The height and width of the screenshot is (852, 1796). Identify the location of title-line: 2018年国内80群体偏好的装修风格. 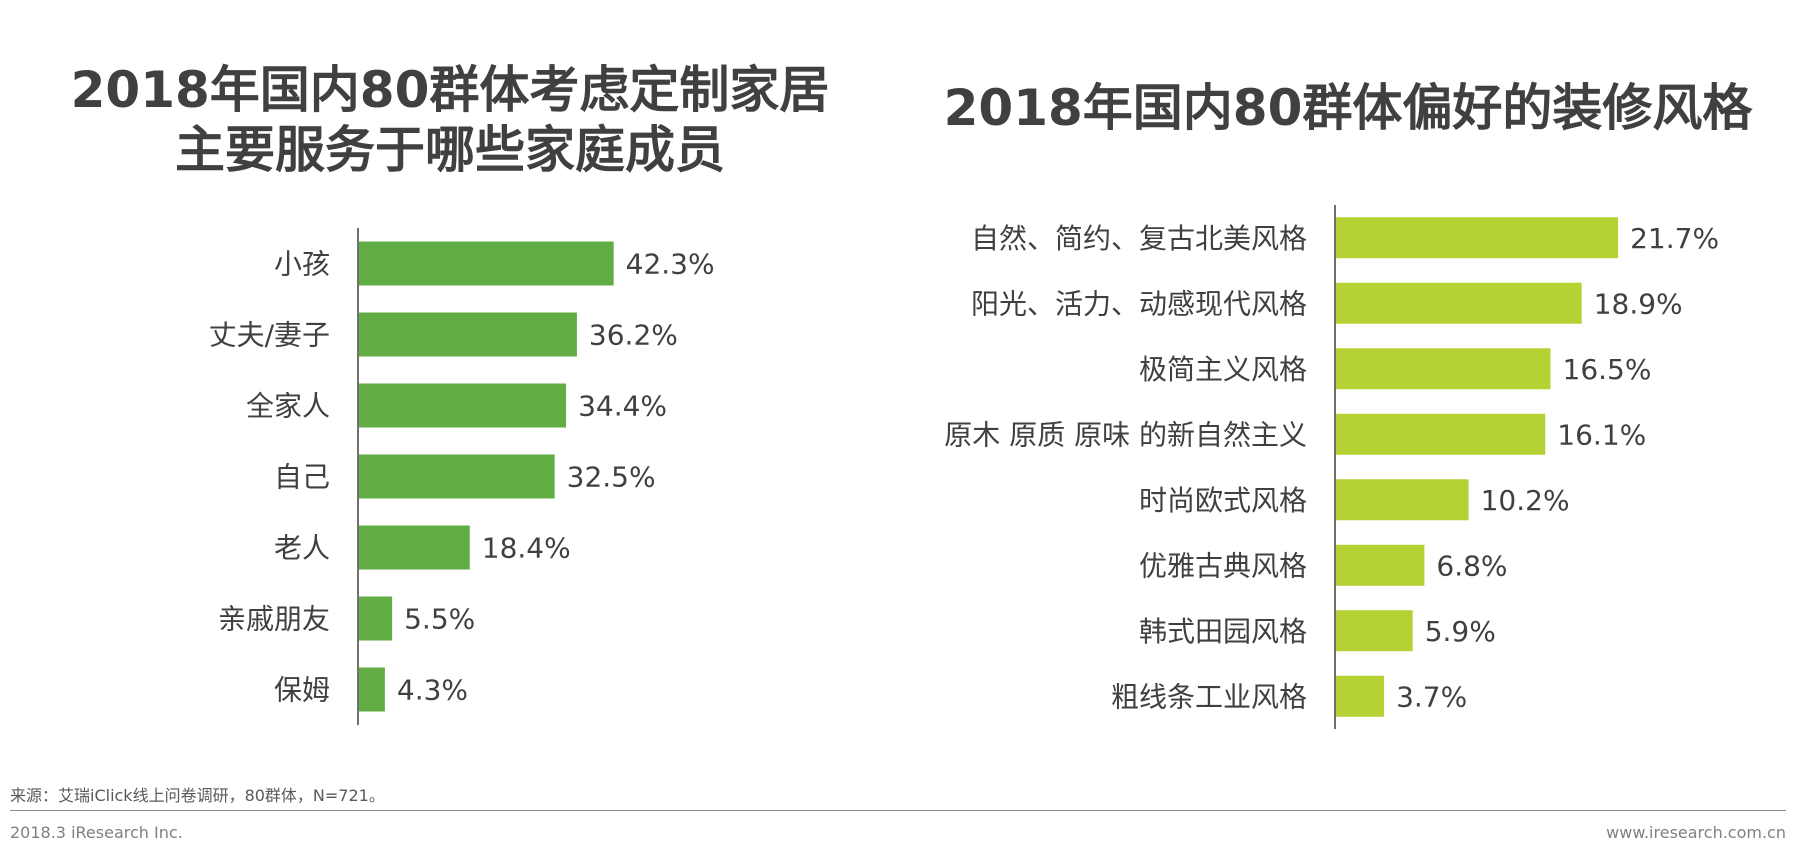
(1348, 108).